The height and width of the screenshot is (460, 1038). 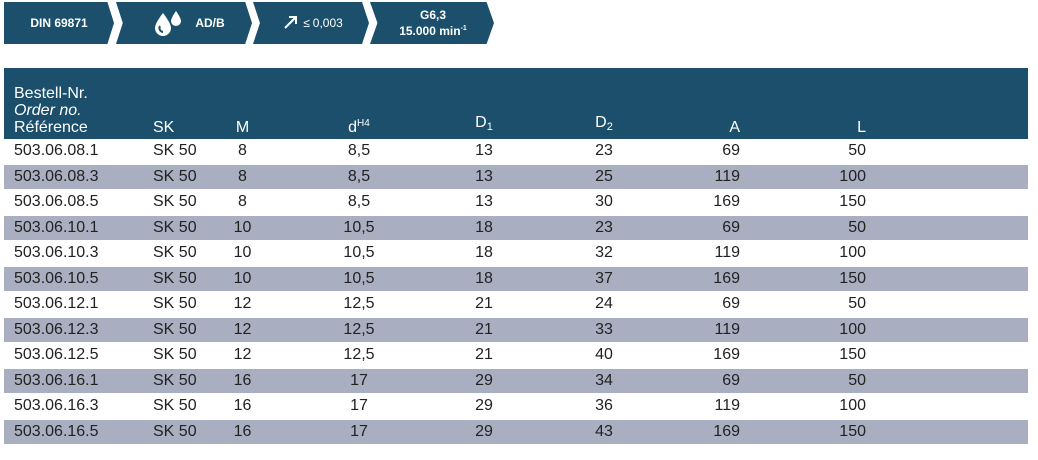 What do you see at coordinates (516, 407) in the screenshot?
I see `table-row: 503.06.16.3 SK 50 16 17 29 36 119 100` at bounding box center [516, 407].